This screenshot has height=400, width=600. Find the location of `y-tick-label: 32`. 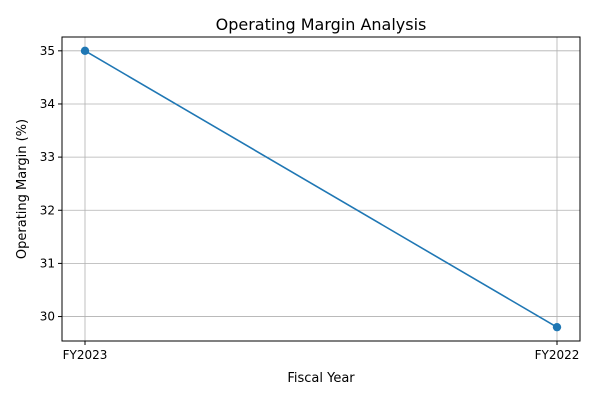

y-tick-label: 32 is located at coordinates (47, 210).